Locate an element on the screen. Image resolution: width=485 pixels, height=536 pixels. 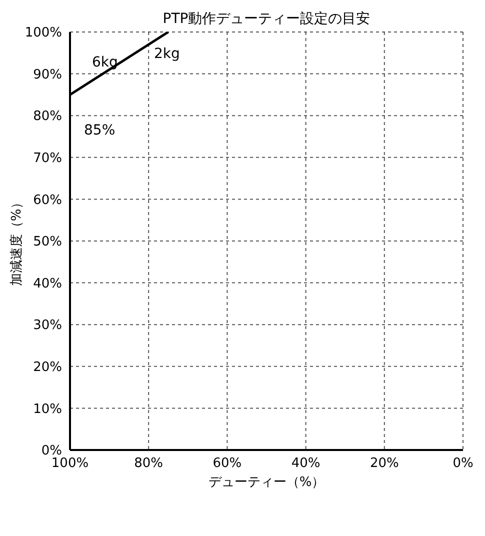
y-tick-label: 20% is located at coordinates (47, 368).